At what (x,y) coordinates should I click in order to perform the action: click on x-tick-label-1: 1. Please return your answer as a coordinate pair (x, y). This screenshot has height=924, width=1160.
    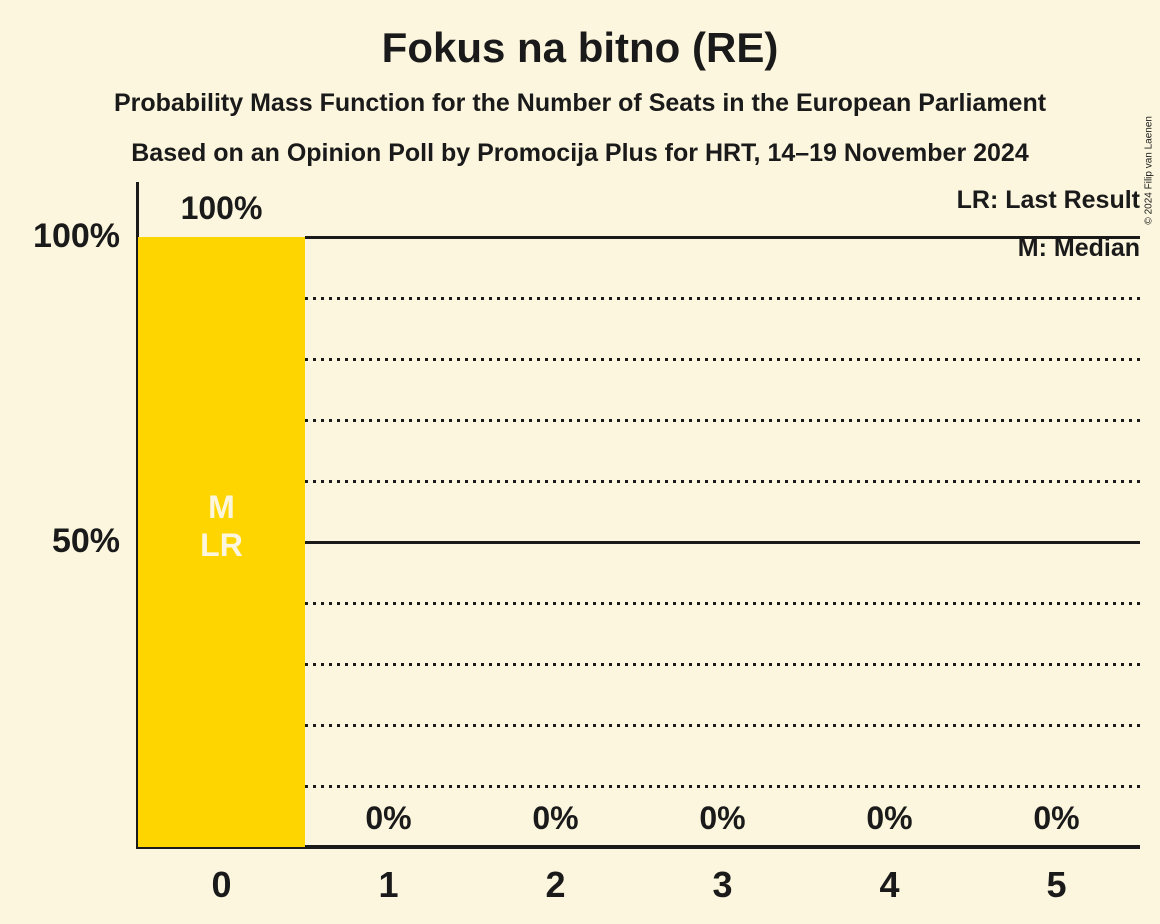
    Looking at the image, I should click on (388, 884).